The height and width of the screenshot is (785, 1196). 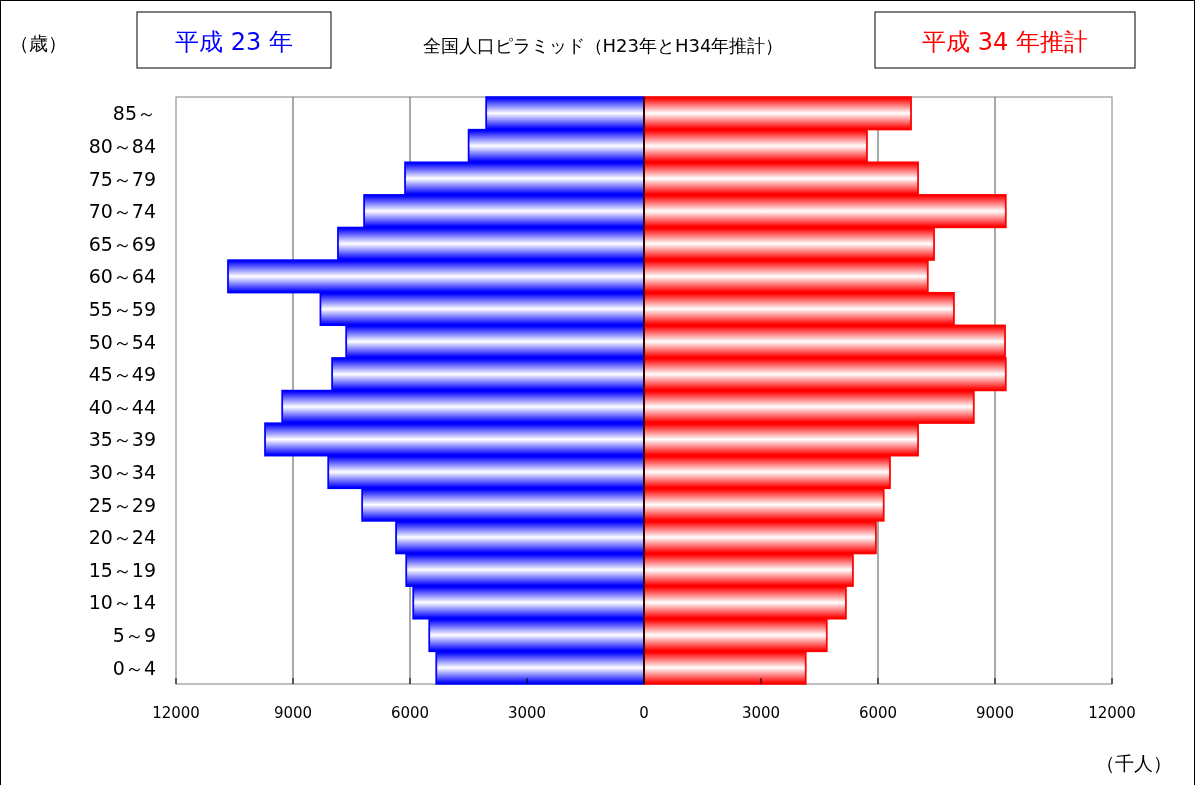 I want to click on y-tick-label: 30～34, so click(x=122, y=472).